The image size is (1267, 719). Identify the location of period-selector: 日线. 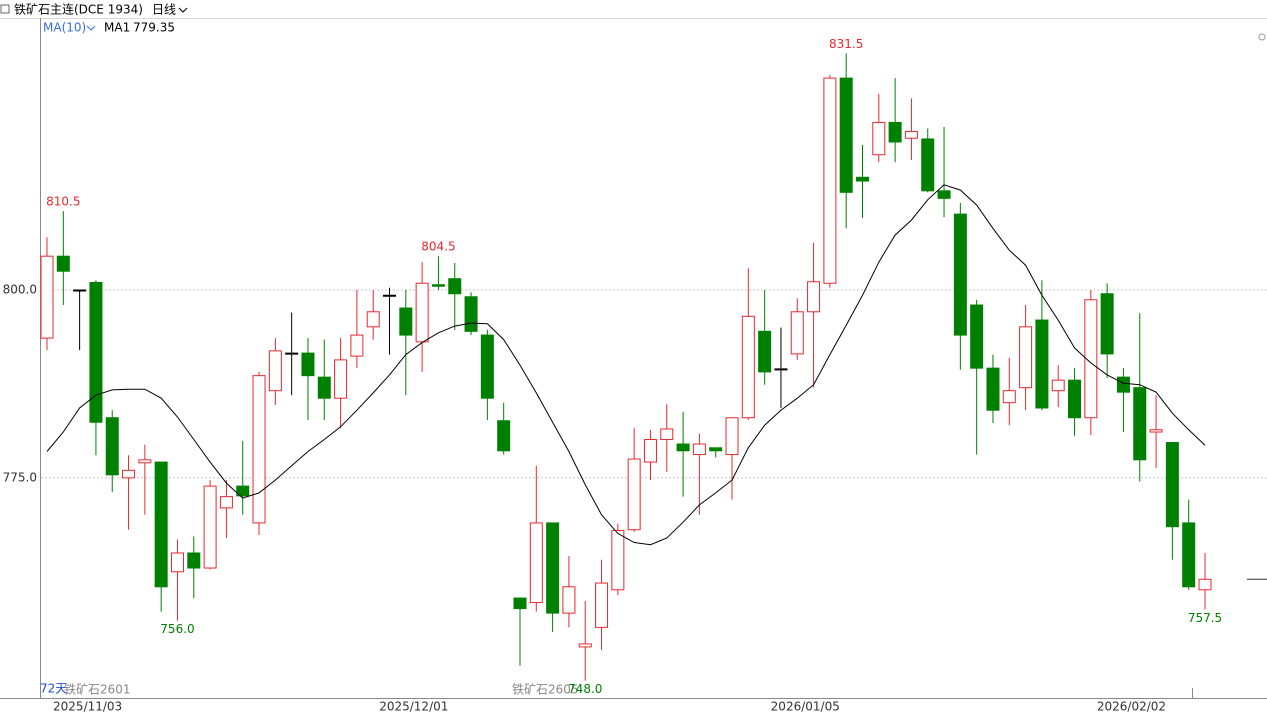
(164, 10).